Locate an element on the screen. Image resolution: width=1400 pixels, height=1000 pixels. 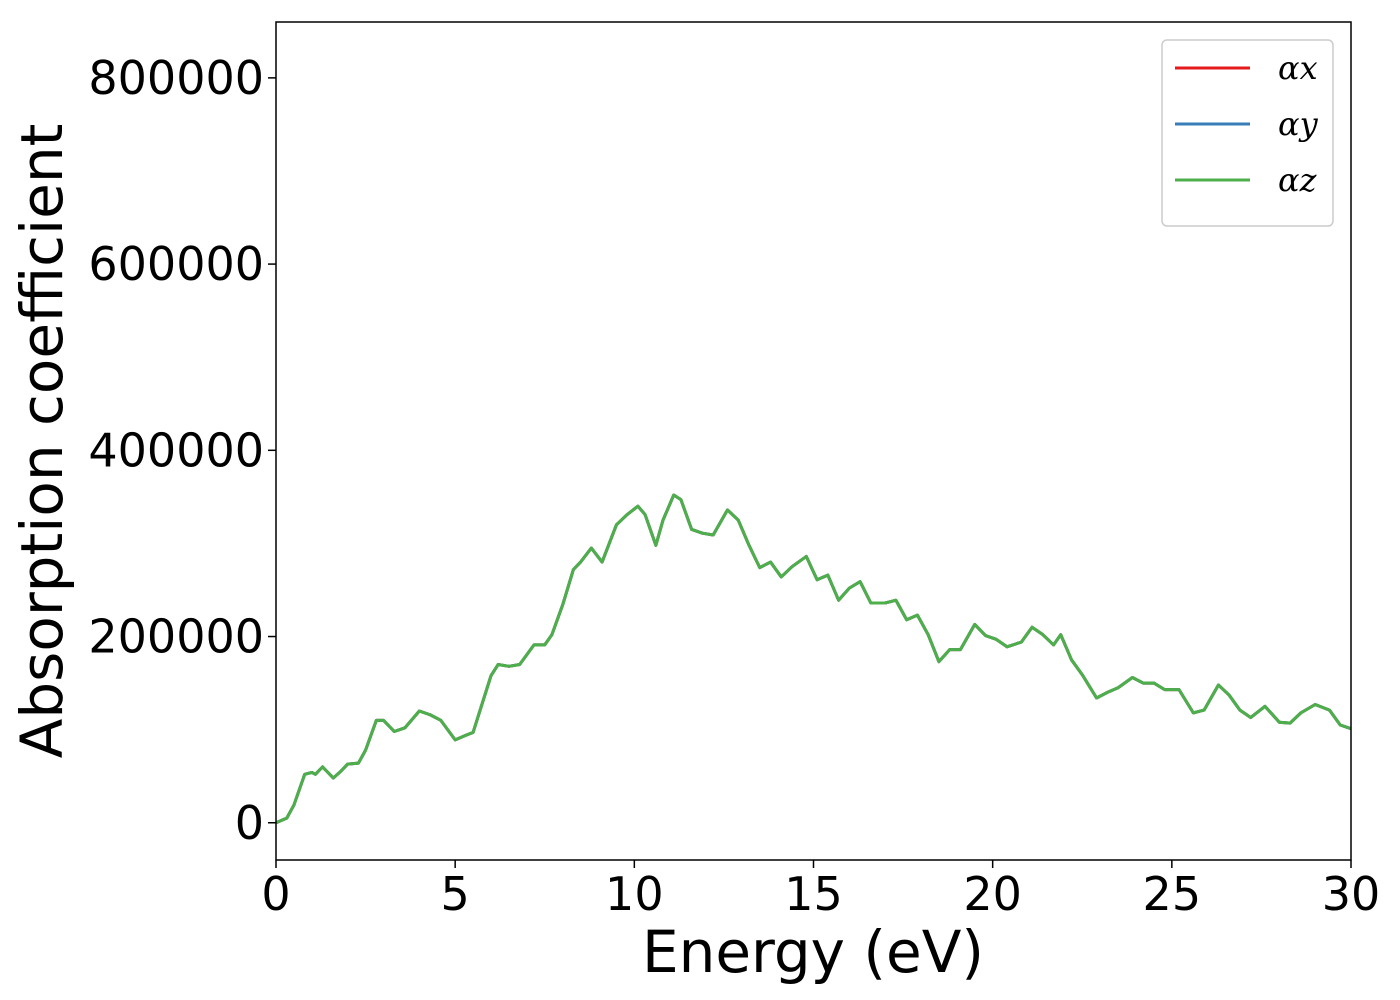
y-tick-label: 800000 is located at coordinates (176, 78).